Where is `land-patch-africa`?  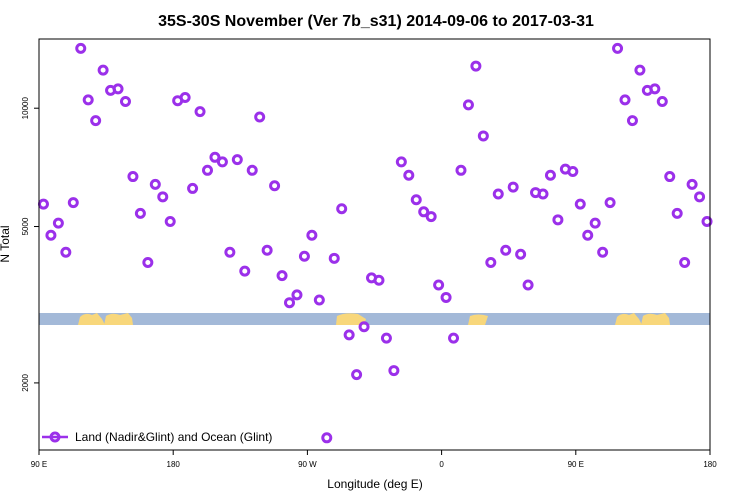 land-patch-africa is located at coordinates (478, 319).